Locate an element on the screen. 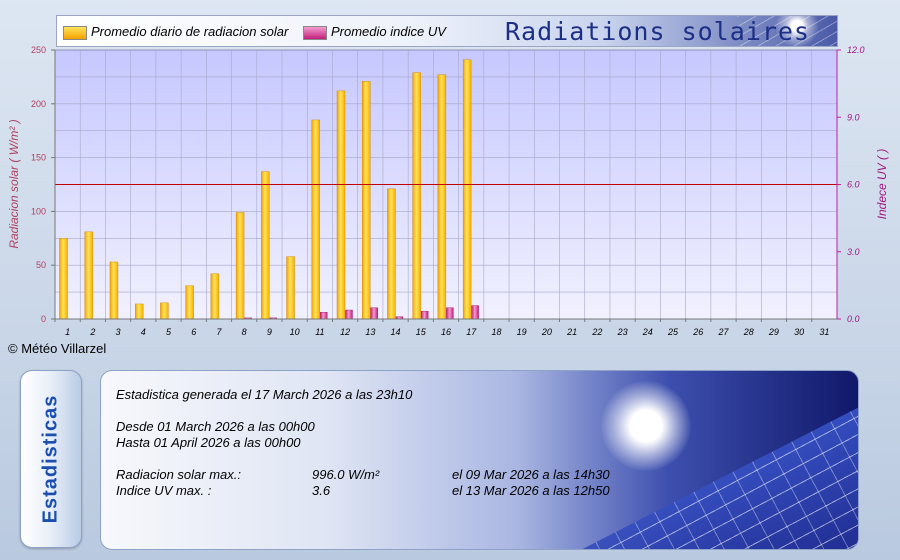 Image resolution: width=900 pixels, height=560 pixels. x-tick-label: 28 is located at coordinates (748, 332).